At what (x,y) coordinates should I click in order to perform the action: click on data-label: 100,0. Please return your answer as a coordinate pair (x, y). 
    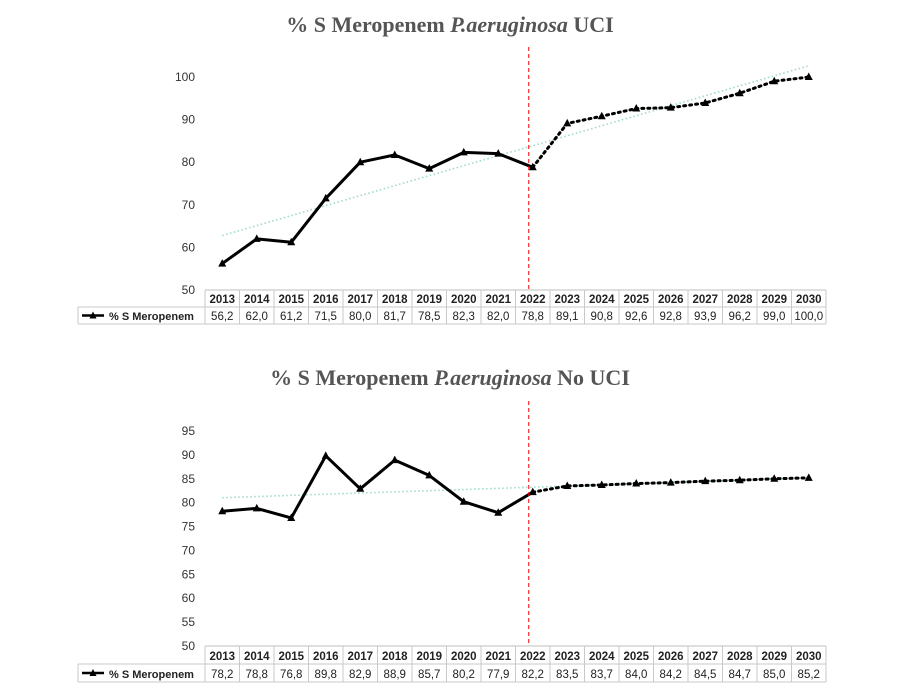
    Looking at the image, I should click on (808, 317).